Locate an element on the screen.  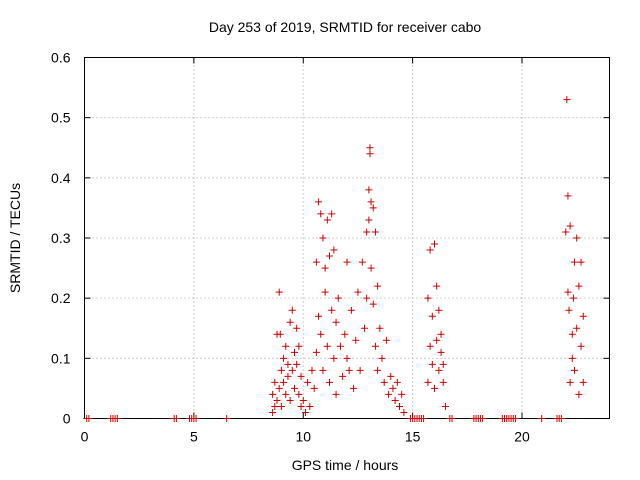
x-tick-label: 10 is located at coordinates (303, 437).